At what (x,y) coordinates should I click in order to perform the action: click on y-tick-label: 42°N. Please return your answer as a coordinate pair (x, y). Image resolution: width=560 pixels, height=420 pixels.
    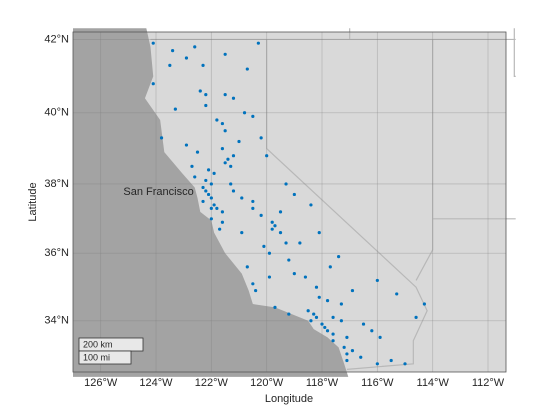
    Looking at the image, I should click on (56, 39).